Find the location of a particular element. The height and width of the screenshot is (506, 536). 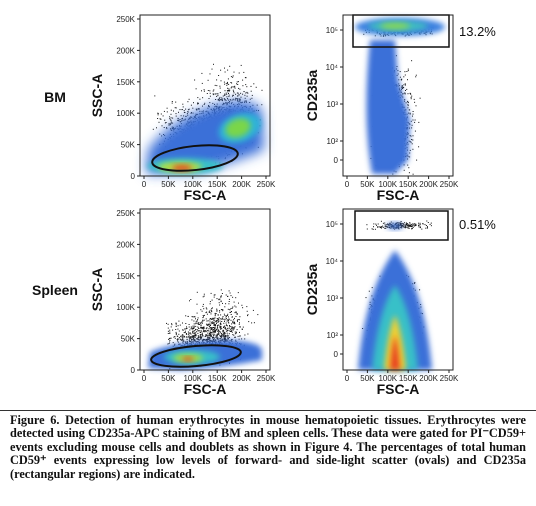

y-tick-label: 0 is located at coordinates (133, 370).